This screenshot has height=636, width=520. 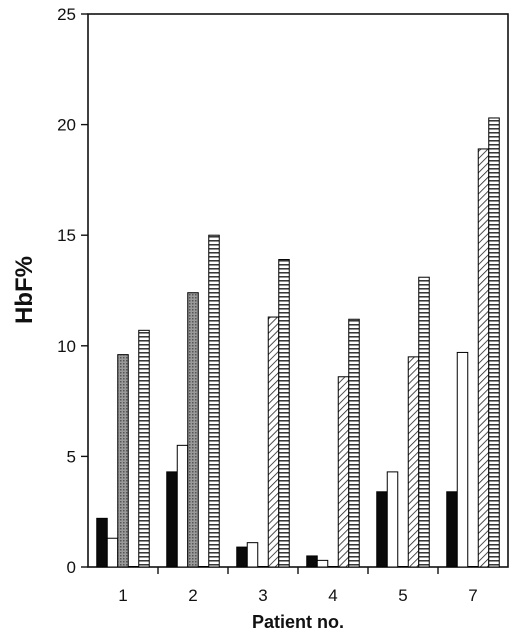 I want to click on x-axis-title: Patient no., so click(x=298, y=622).